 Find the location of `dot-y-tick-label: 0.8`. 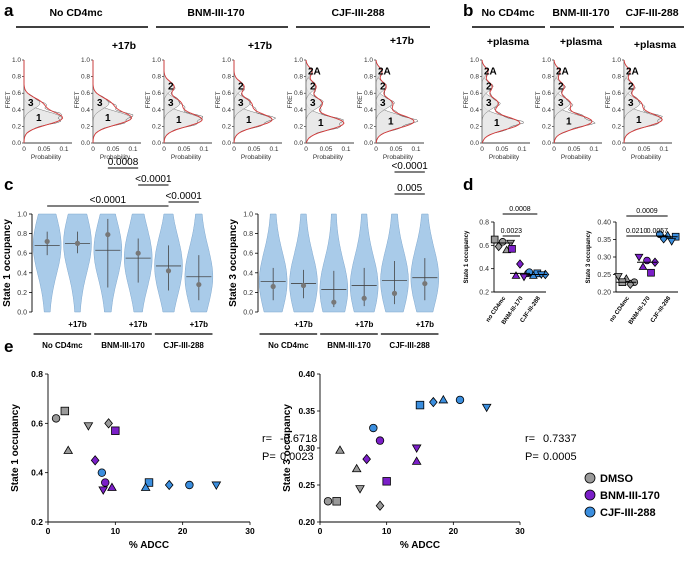

dot-y-tick-label: 0.8 is located at coordinates (484, 223).